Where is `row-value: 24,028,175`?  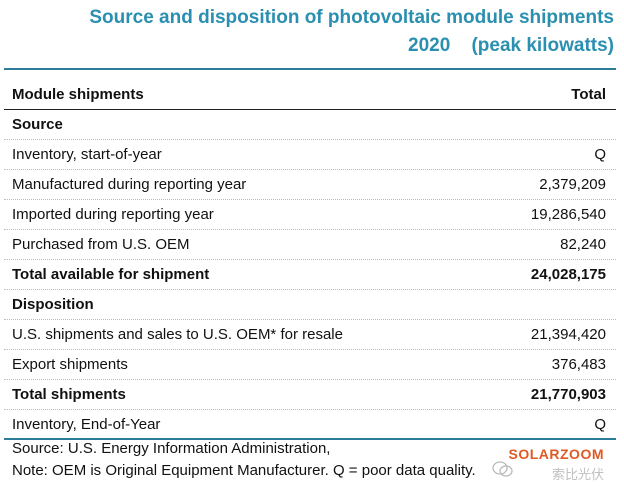
row-value: 24,028,175 is located at coordinates (568, 274).